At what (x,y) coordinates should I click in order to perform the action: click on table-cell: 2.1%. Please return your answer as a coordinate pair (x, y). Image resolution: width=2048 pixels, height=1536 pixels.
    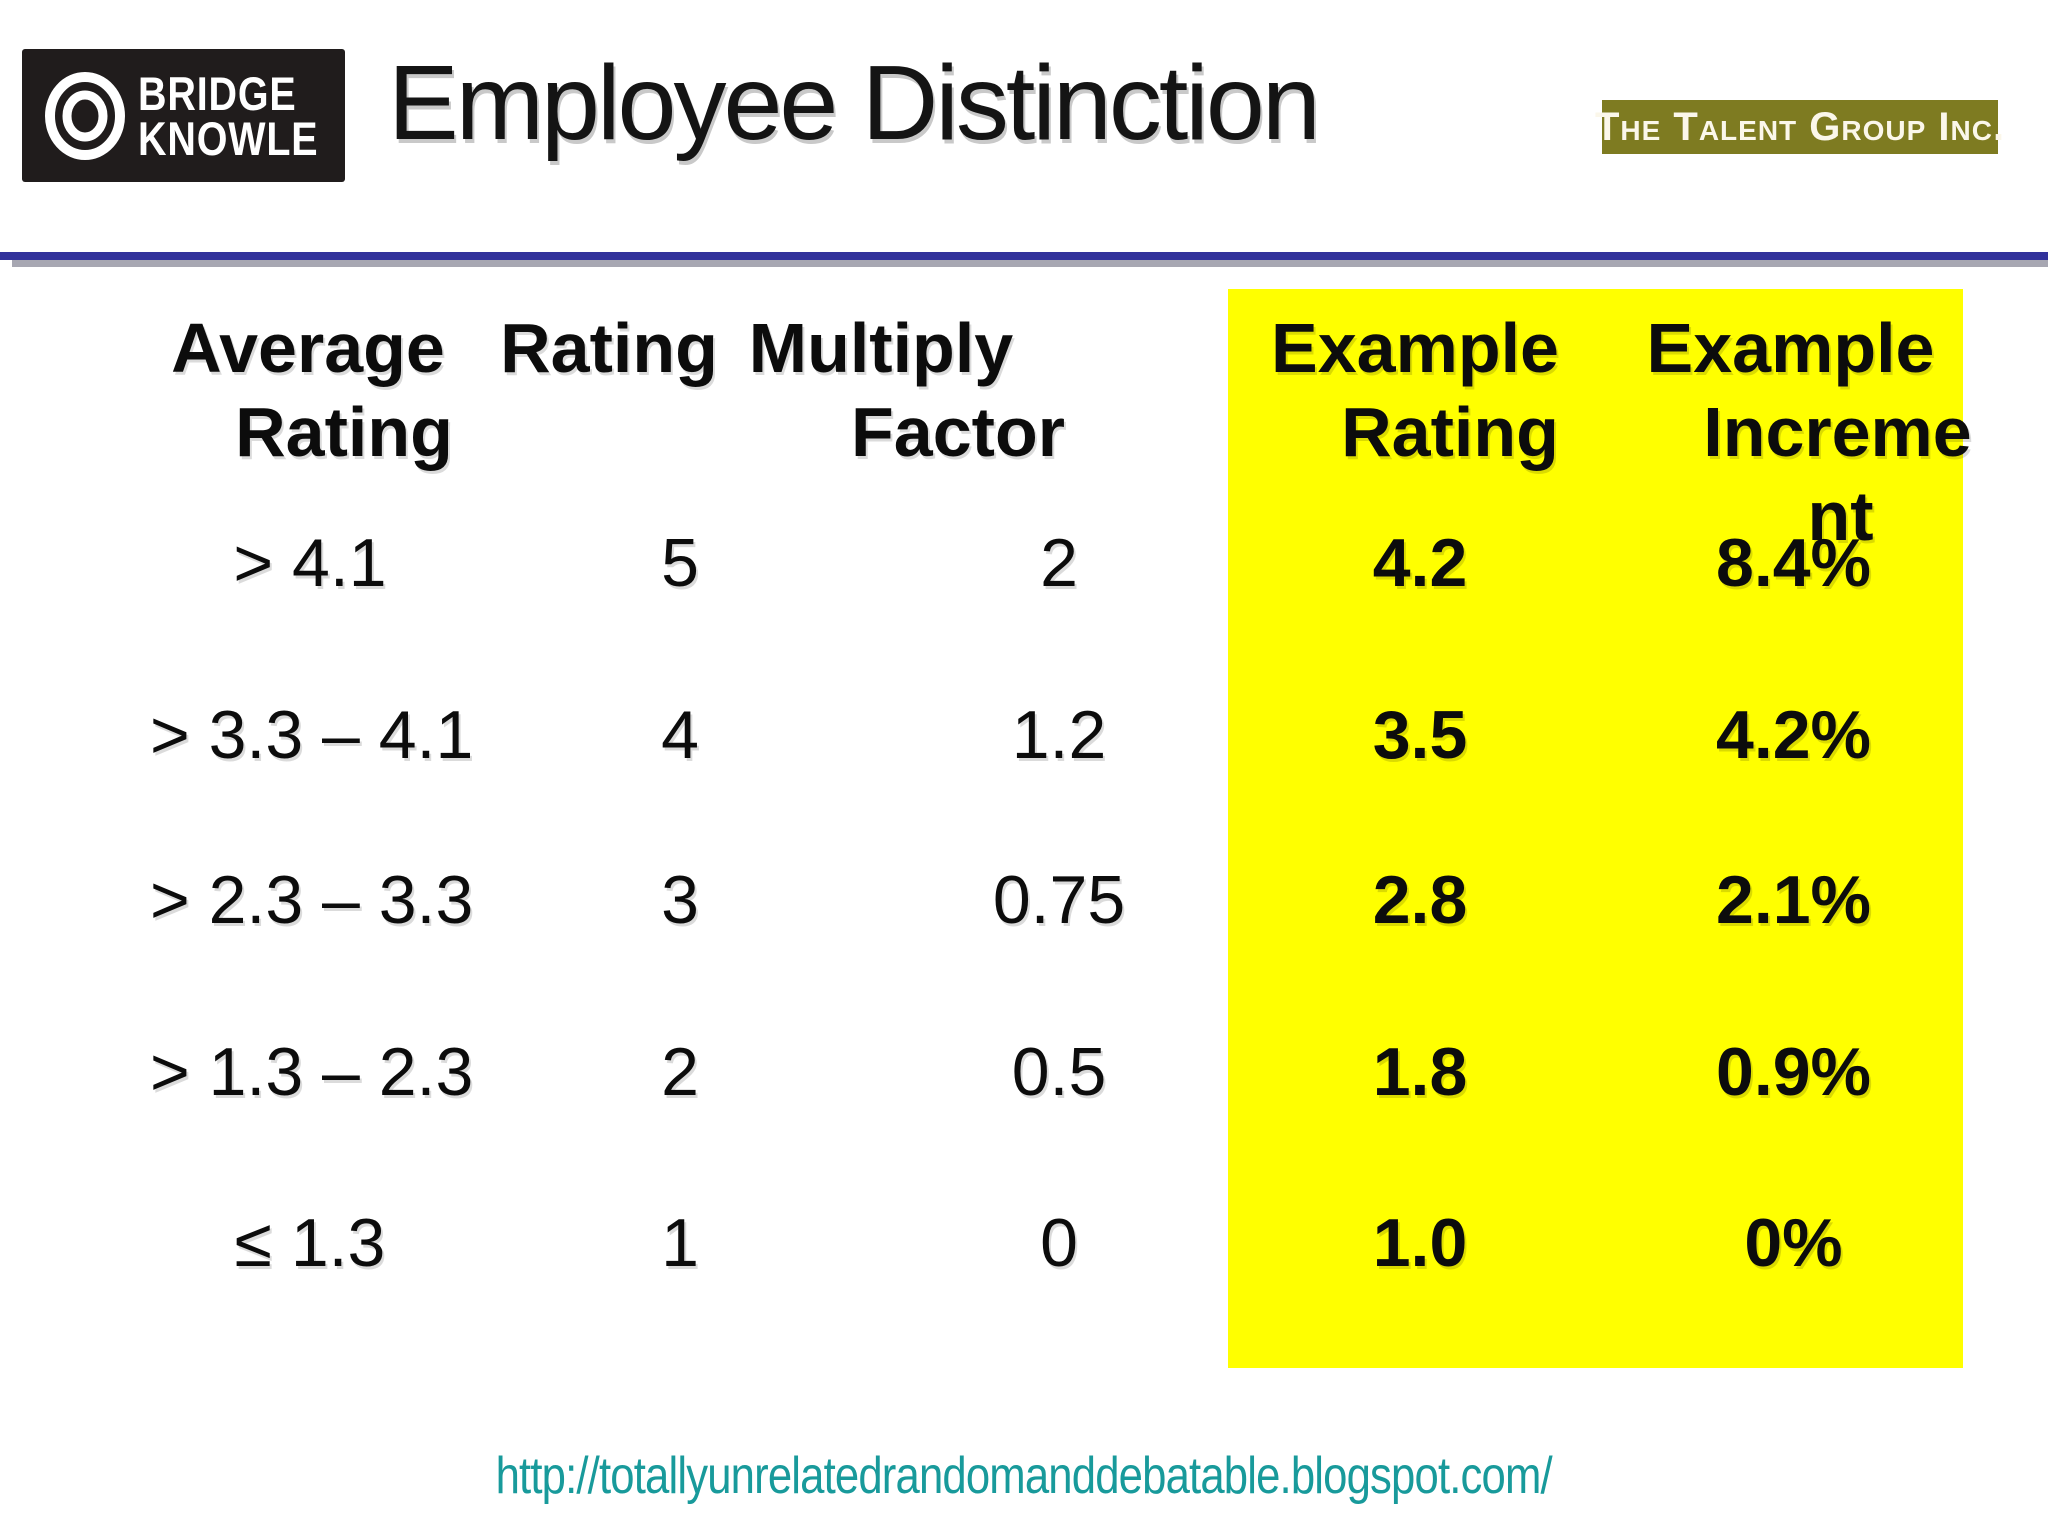
    Looking at the image, I should click on (1793, 900).